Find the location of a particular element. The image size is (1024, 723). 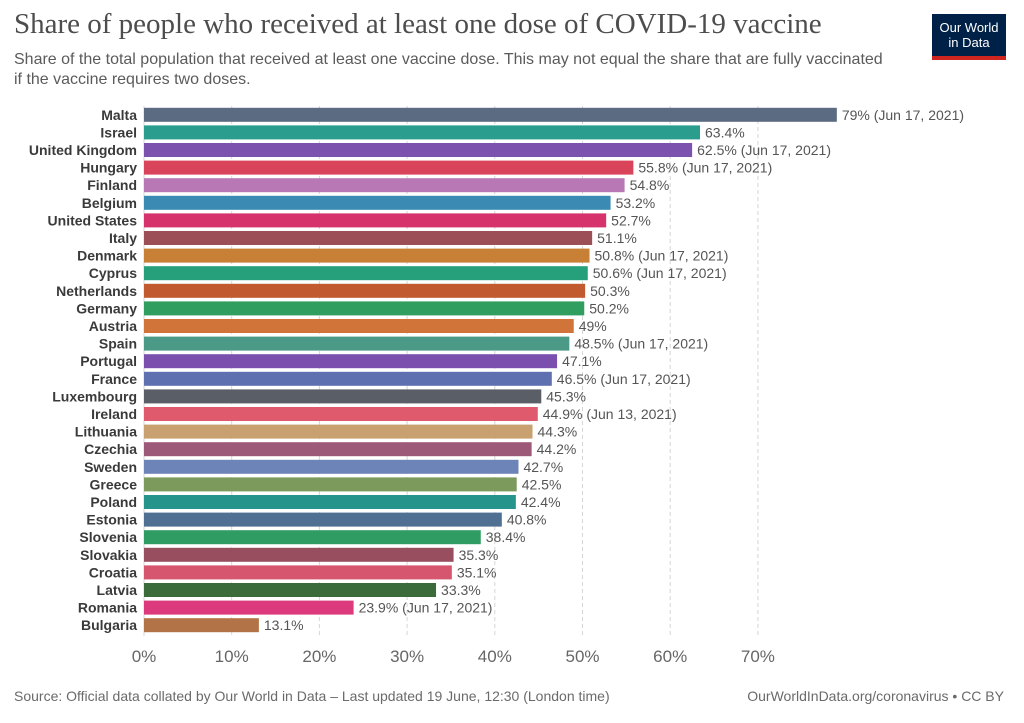

category-label: Austria is located at coordinates (113, 326).